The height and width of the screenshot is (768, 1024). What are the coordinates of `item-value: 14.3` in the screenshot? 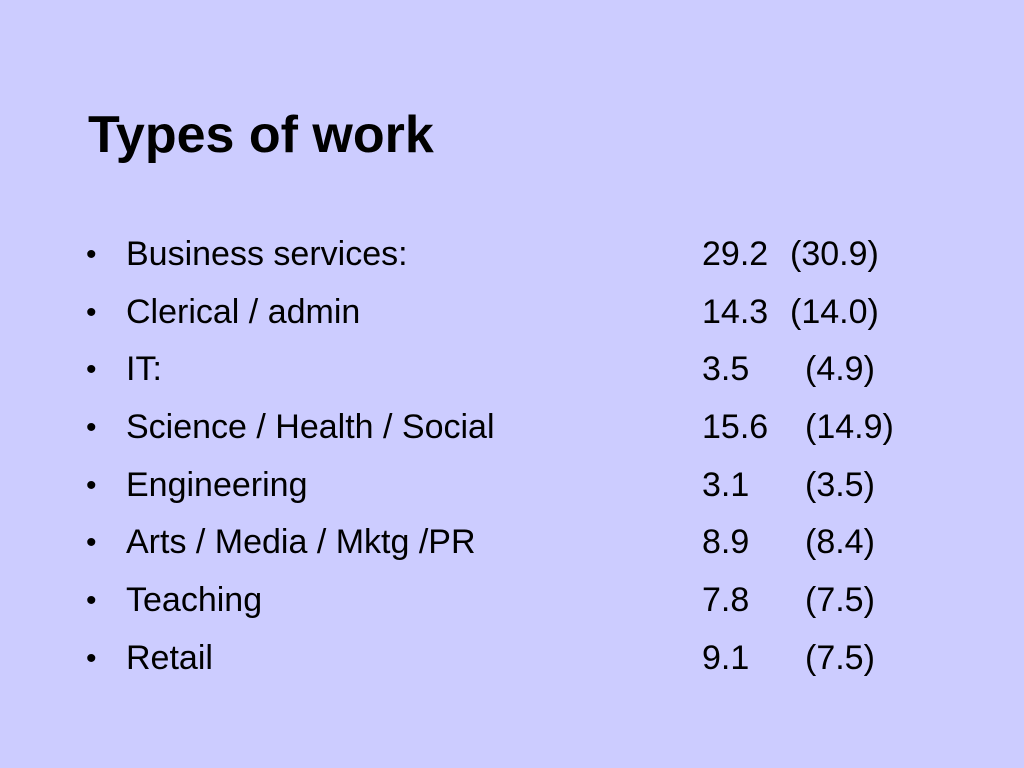 It's located at (735, 311).